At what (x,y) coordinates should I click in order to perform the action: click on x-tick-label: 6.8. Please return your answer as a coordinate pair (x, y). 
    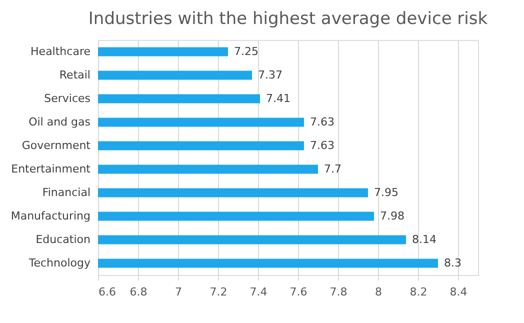
    Looking at the image, I should click on (139, 292).